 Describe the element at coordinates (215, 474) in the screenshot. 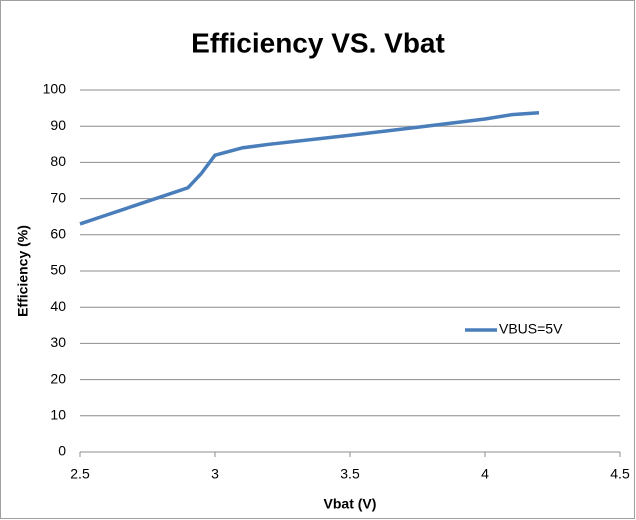

I see `x-tick-label: 3` at that location.